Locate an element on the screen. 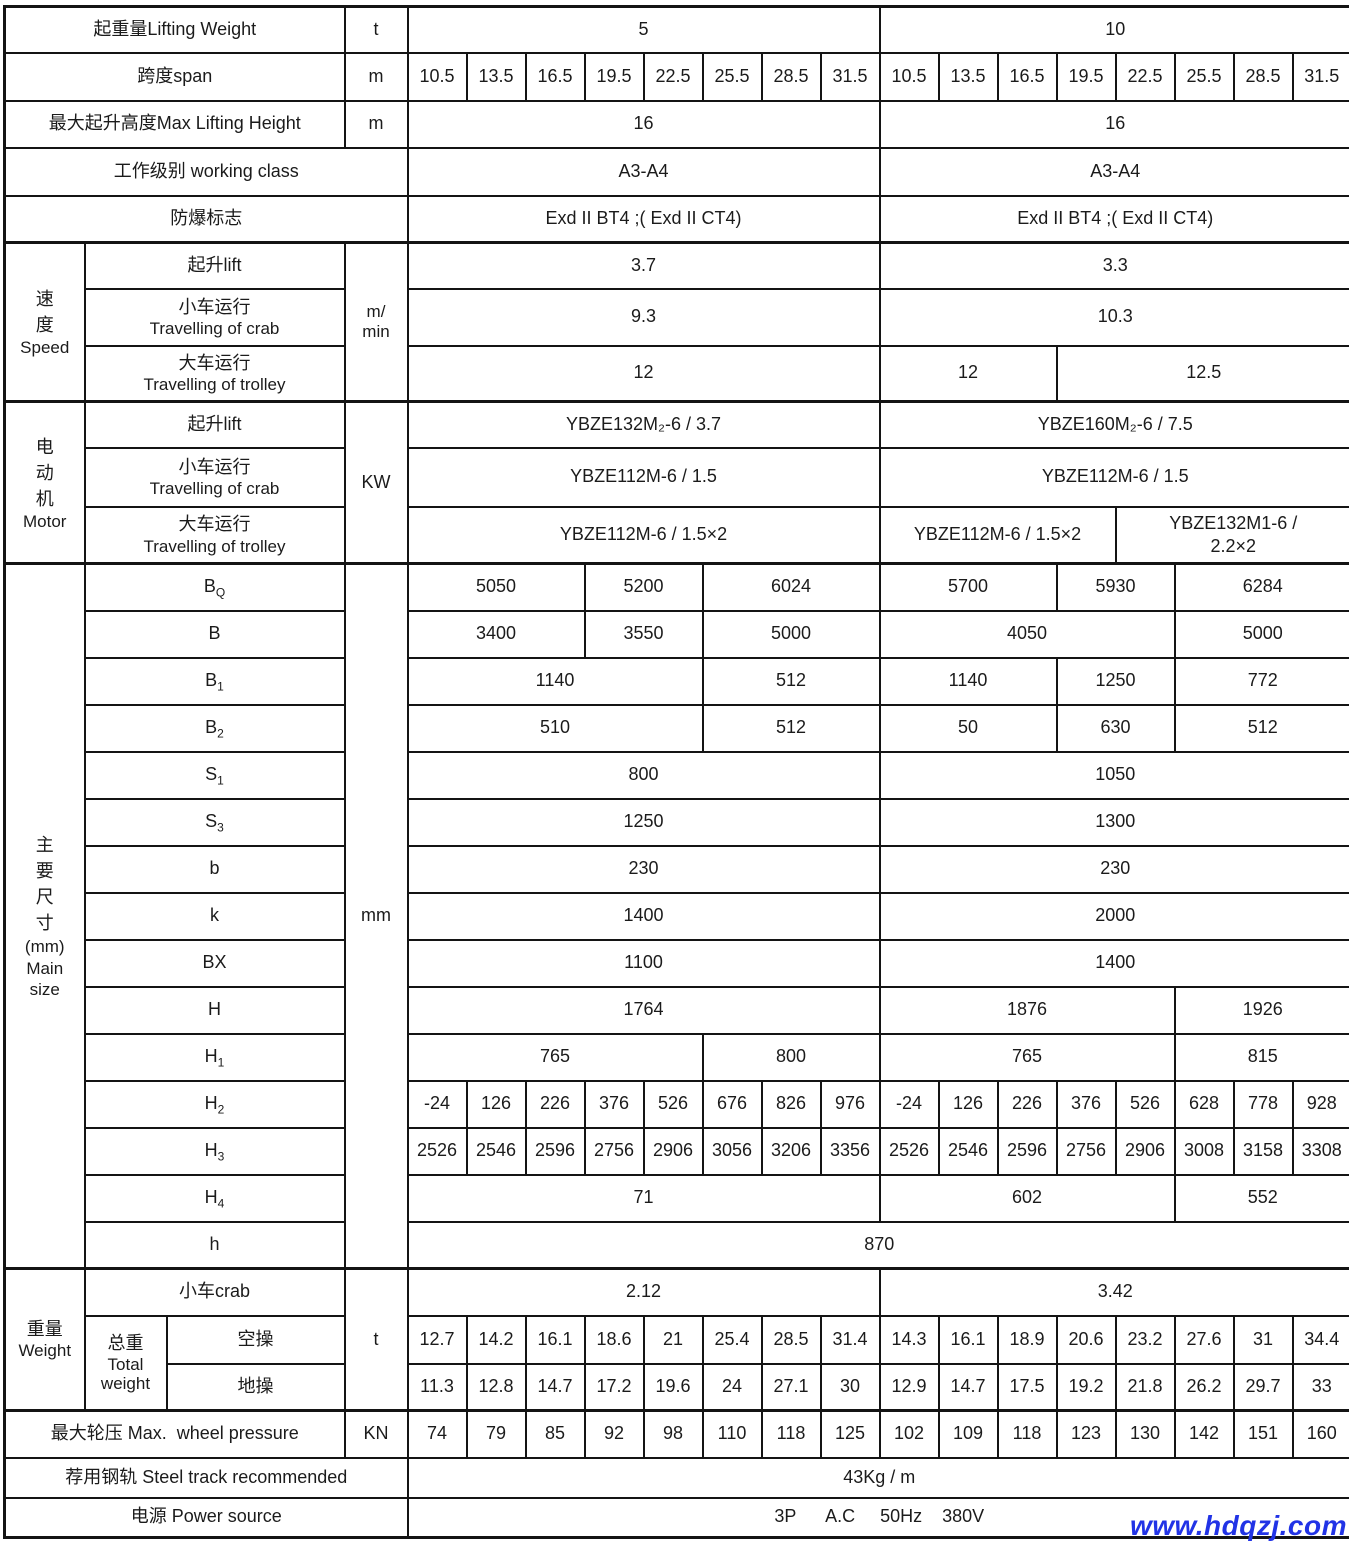 The height and width of the screenshot is (1547, 1349). speed-crab-5t: 9.3 is located at coordinates (644, 317).